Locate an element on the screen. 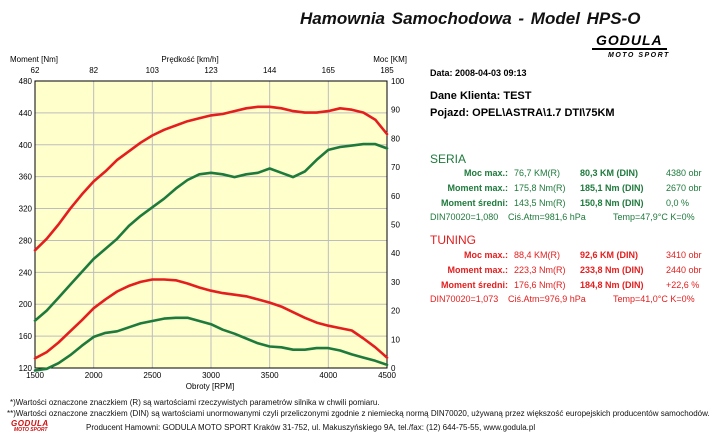 Image resolution: width=716 pixels, height=438 pixels. tuning-value-din: 92,6 KM (DIN) is located at coordinates (609, 255).